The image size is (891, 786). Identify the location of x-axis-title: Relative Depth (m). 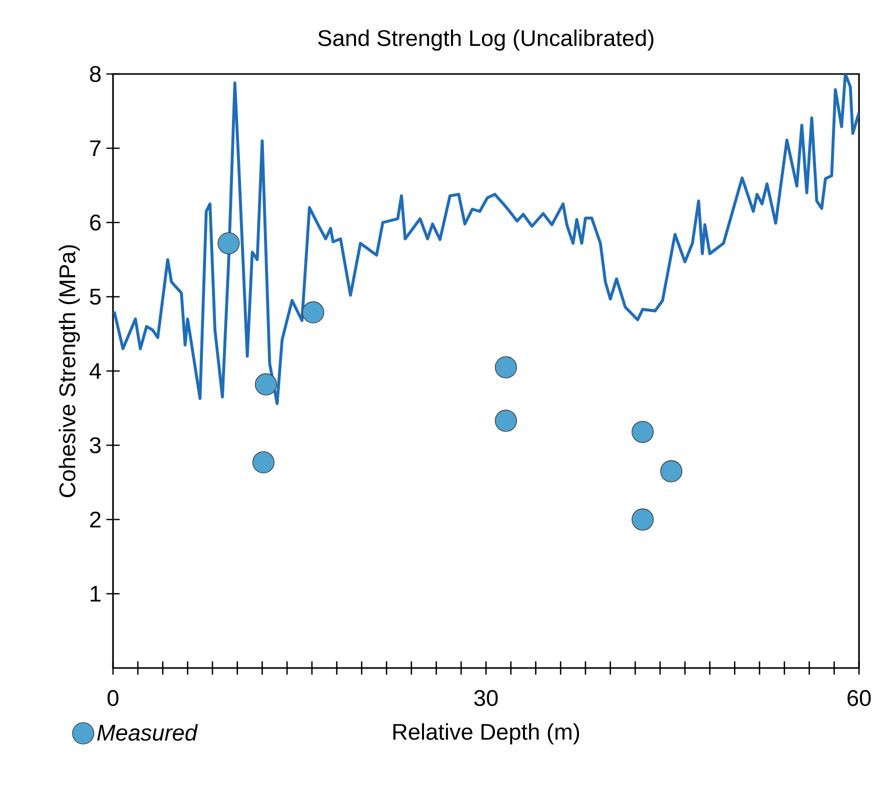
(486, 733).